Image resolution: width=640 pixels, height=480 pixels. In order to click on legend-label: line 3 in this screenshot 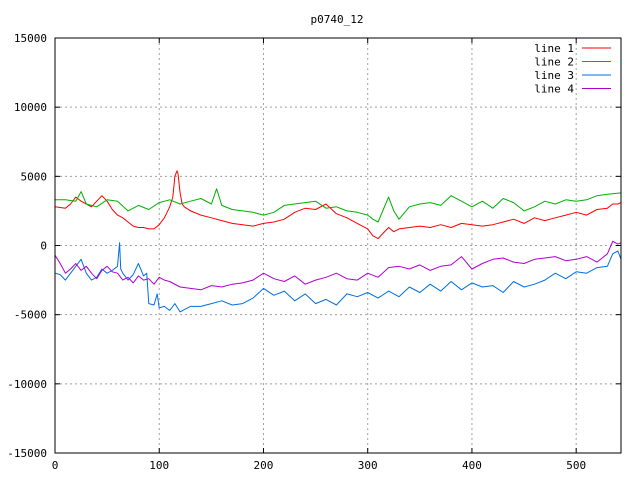, I will do `click(554, 75)`.